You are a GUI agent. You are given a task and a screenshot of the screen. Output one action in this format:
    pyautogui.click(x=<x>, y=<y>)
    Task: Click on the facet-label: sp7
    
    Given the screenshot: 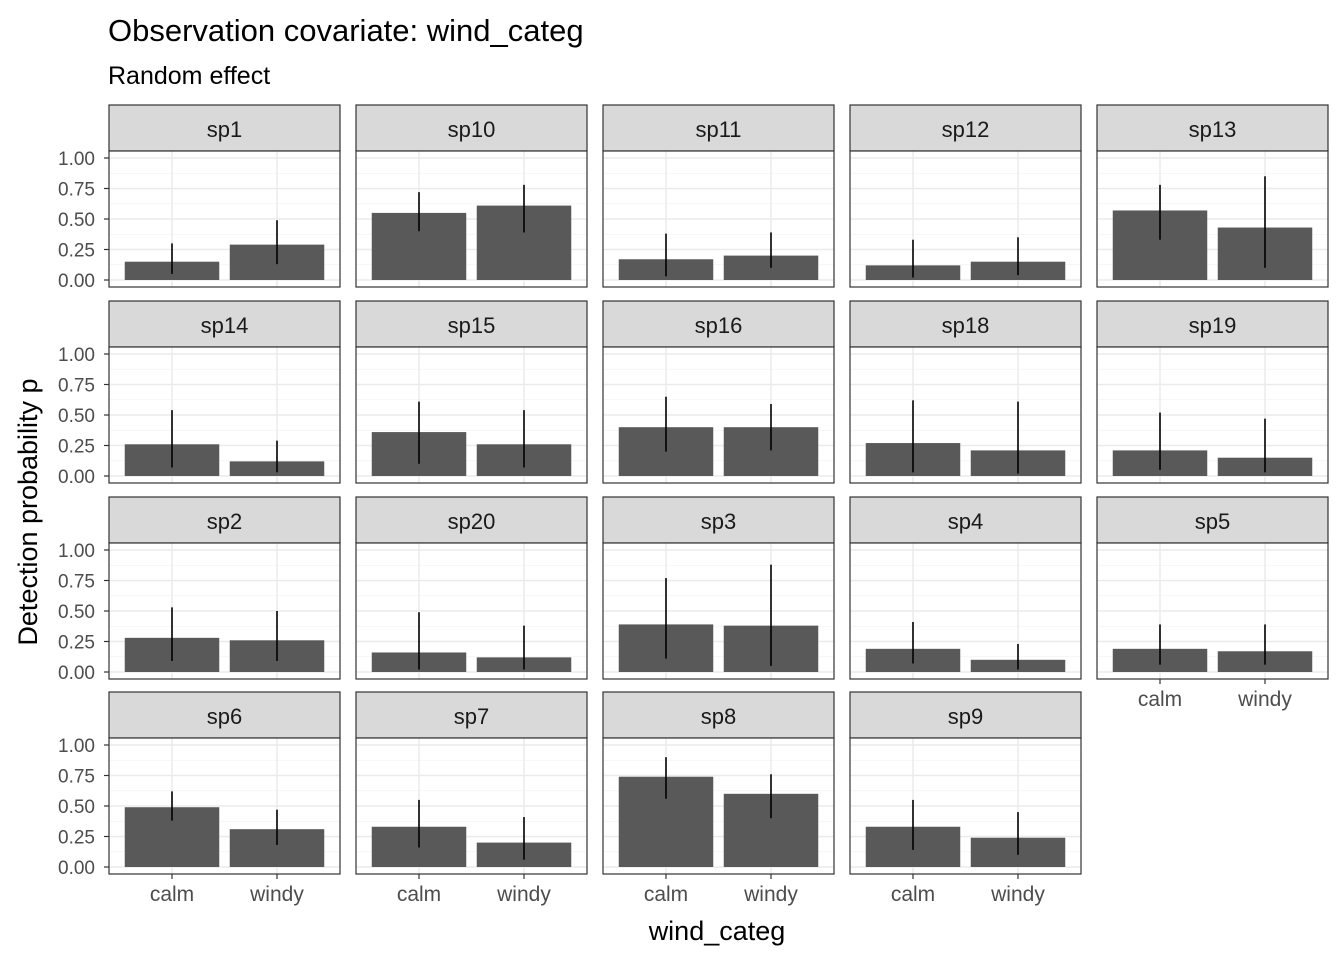 What is the action you would take?
    pyautogui.click(x=471, y=716)
    